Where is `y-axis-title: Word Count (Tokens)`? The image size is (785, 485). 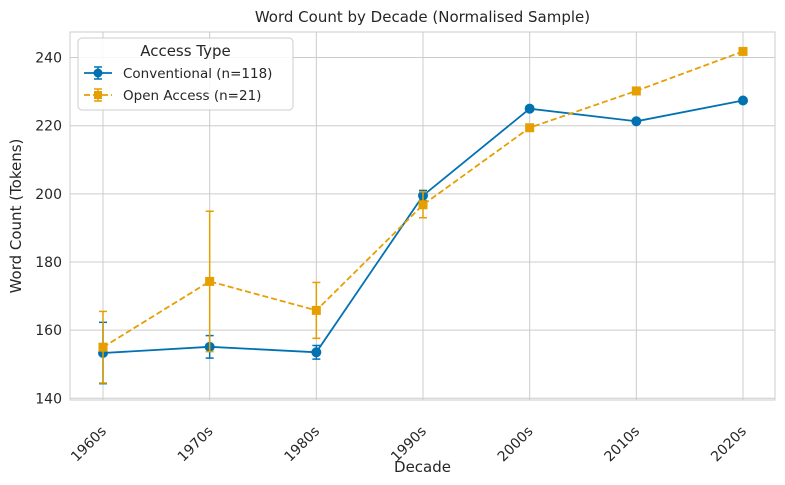 y-axis-title: Word Count (Tokens) is located at coordinates (16, 216).